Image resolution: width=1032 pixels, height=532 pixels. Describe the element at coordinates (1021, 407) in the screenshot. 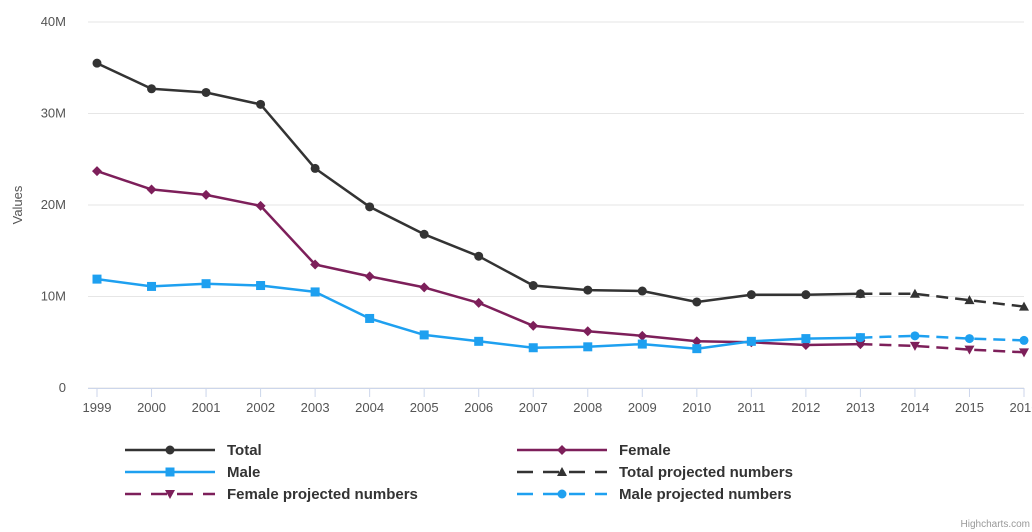

I see `x-tick-label: 2016` at that location.